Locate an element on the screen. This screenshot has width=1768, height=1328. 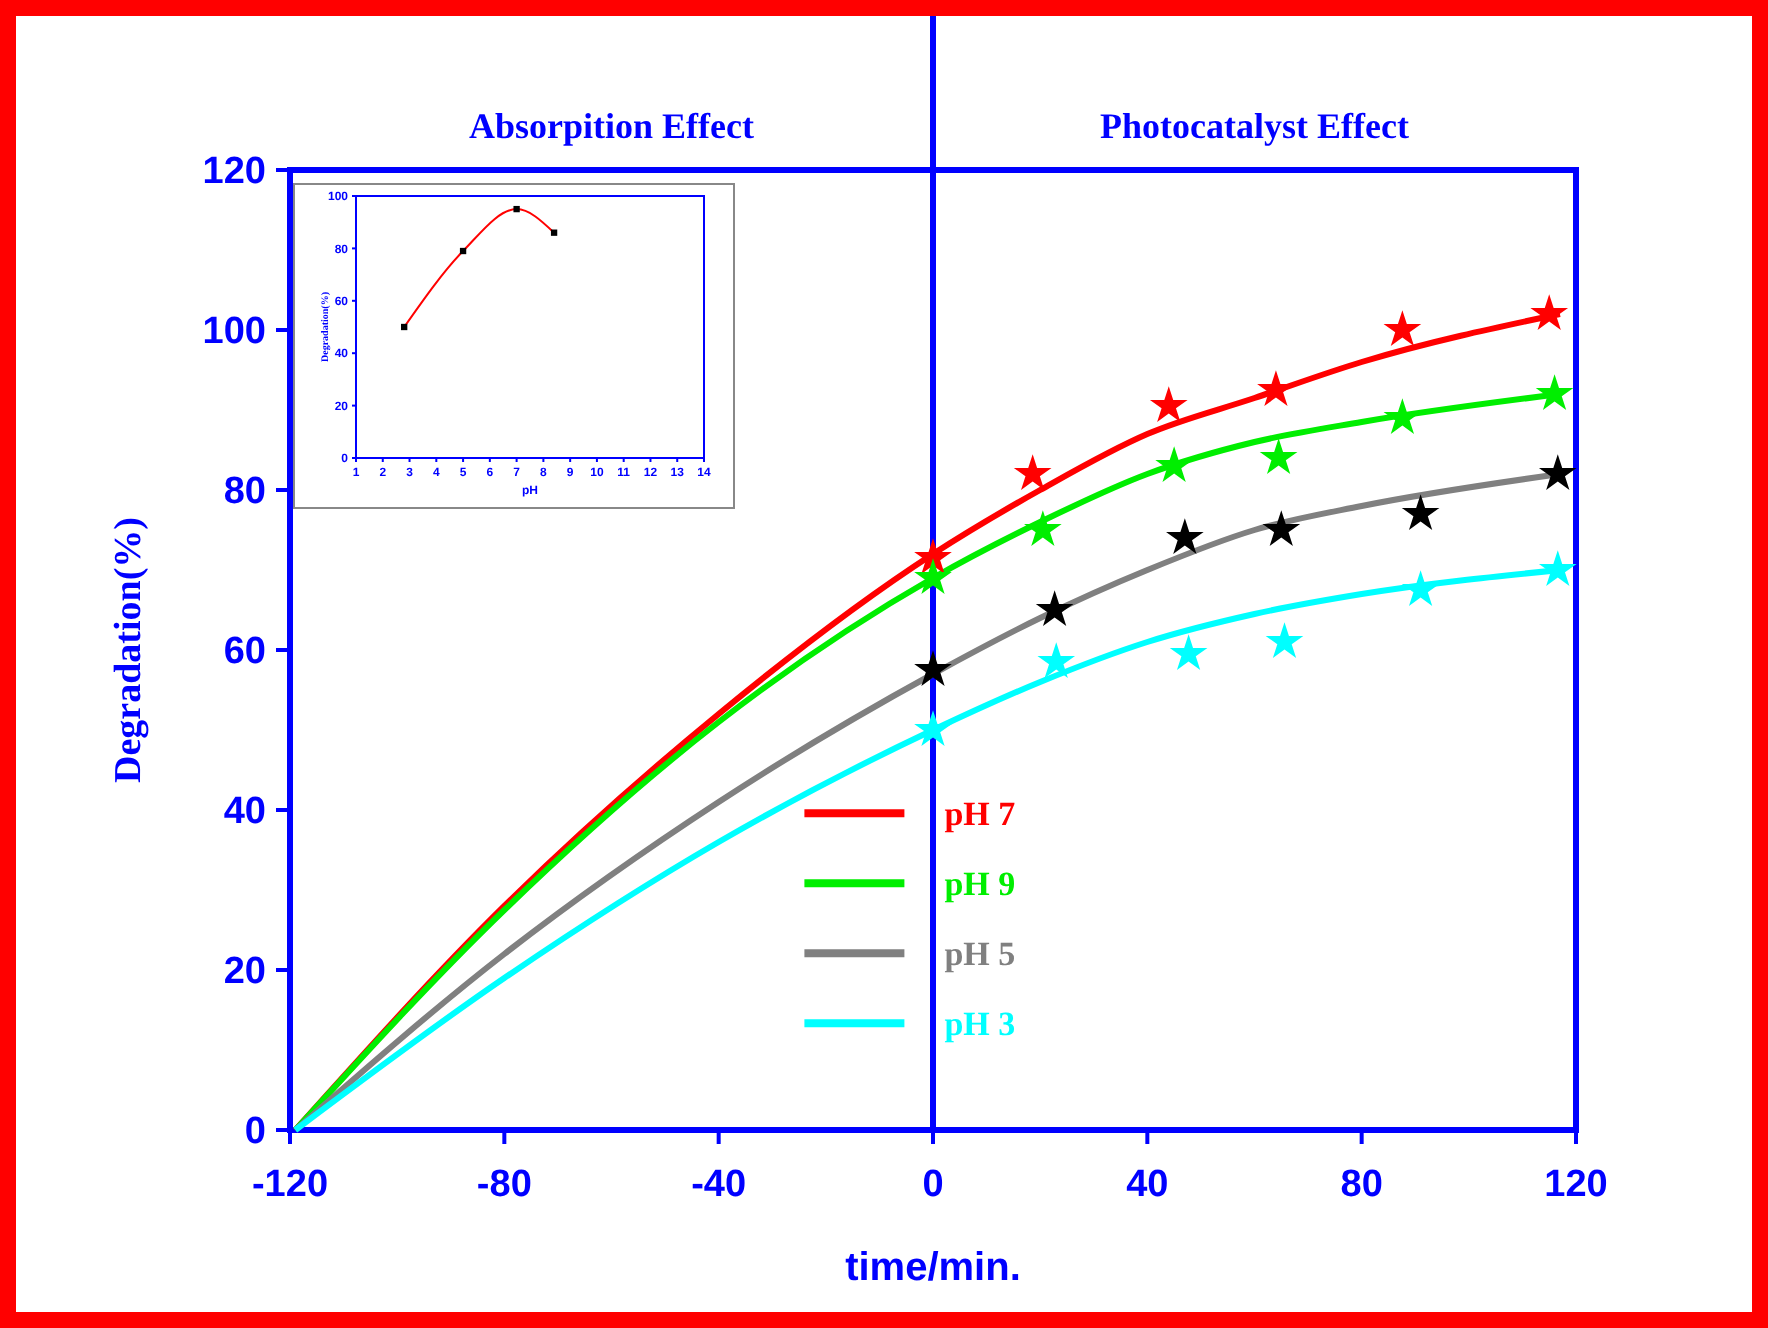
x-tick-label: -80 is located at coordinates (504, 1185).